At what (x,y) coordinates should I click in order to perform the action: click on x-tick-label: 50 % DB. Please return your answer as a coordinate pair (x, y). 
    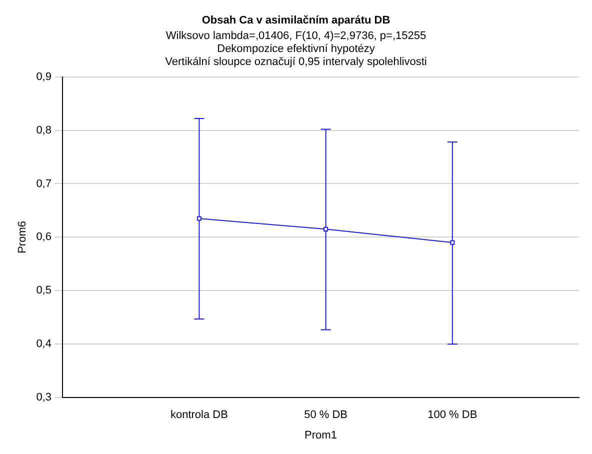
    Looking at the image, I should click on (326, 415).